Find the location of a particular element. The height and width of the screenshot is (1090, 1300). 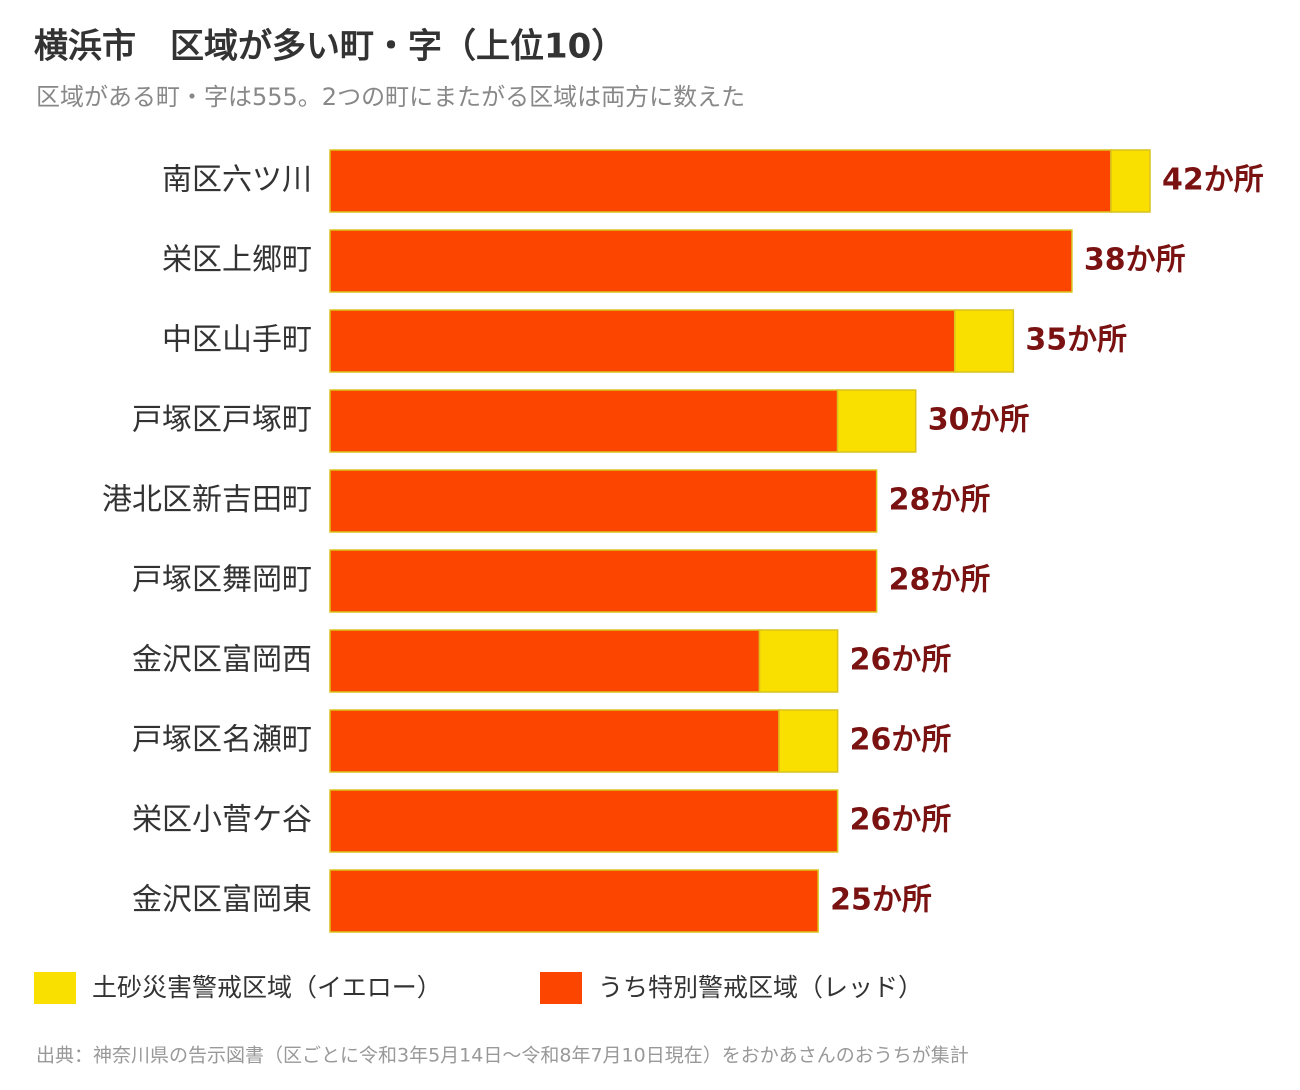

total-label: 42か所 is located at coordinates (1213, 180).